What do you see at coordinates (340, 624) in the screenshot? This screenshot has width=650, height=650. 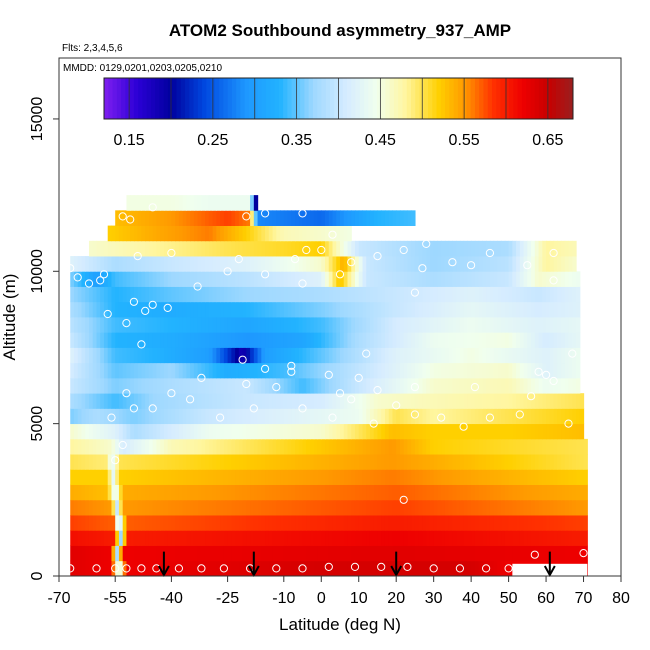 I see `x-axis-label: Latitude (deg N)` at bounding box center [340, 624].